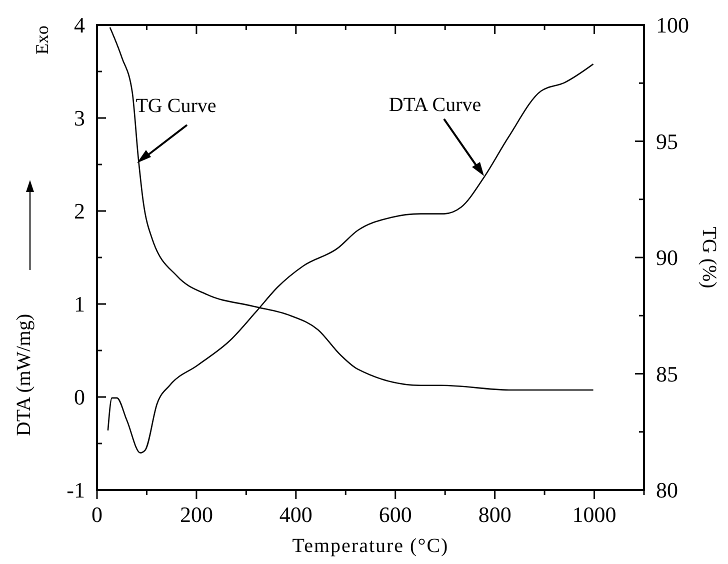  Describe the element at coordinates (79, 118) in the screenshot. I see `y-tick-label: 3` at that location.